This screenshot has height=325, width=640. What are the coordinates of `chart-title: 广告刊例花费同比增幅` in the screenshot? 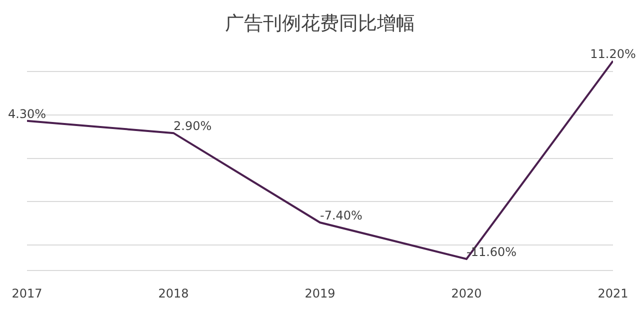 It's located at (320, 23).